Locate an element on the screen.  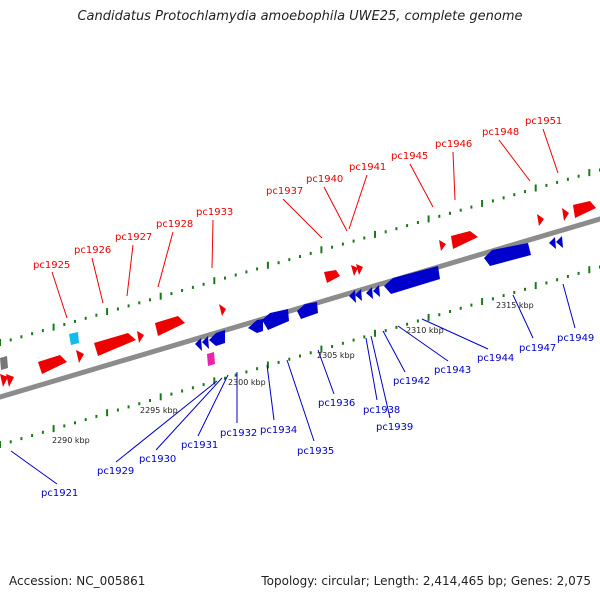
gene-label: pc1929 is located at coordinates (115, 471).